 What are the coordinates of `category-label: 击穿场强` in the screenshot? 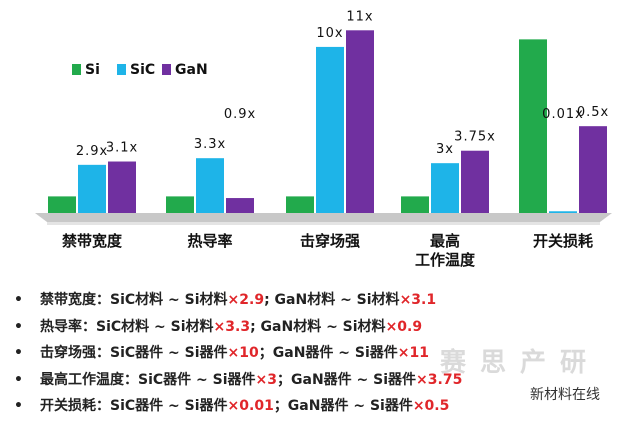 It's located at (329, 241).